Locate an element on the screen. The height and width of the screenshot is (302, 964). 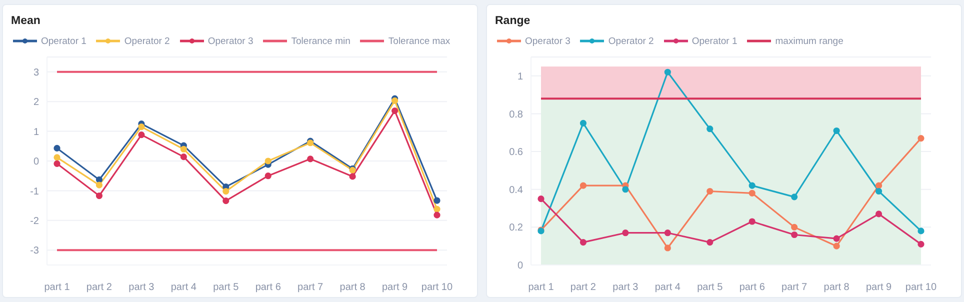
y-tick-label: -2 is located at coordinates (35, 221).